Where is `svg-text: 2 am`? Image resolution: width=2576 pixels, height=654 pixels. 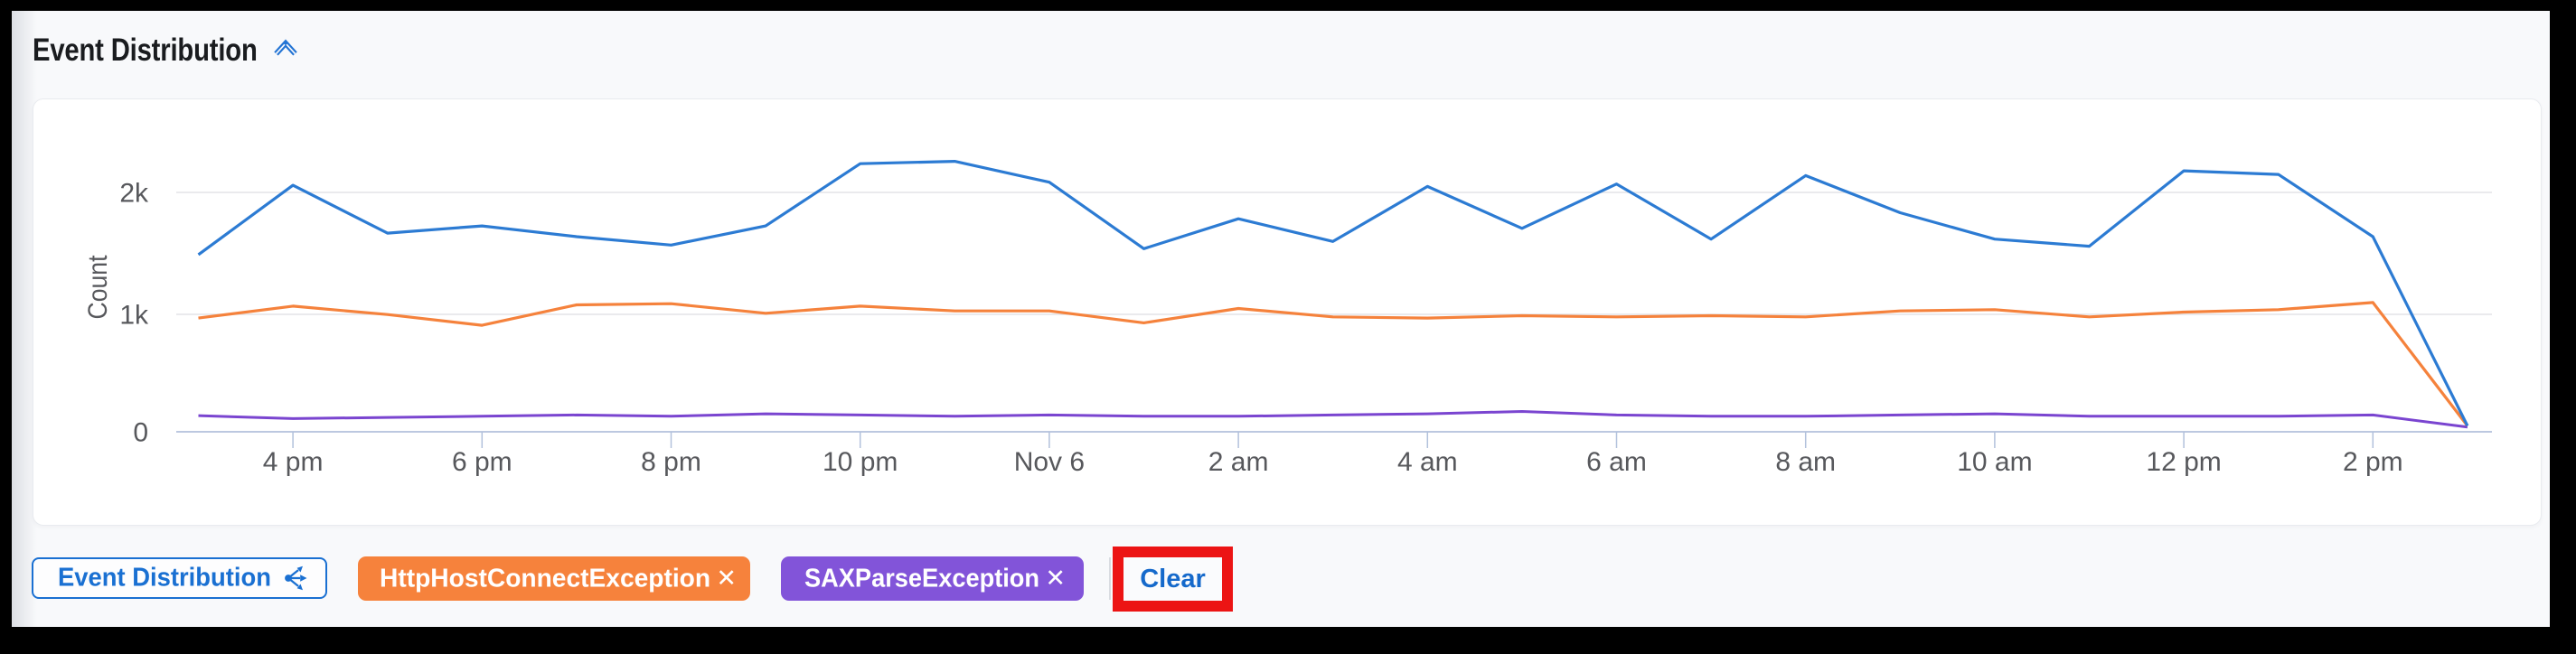
svg-text: 2 am is located at coordinates (1239, 462).